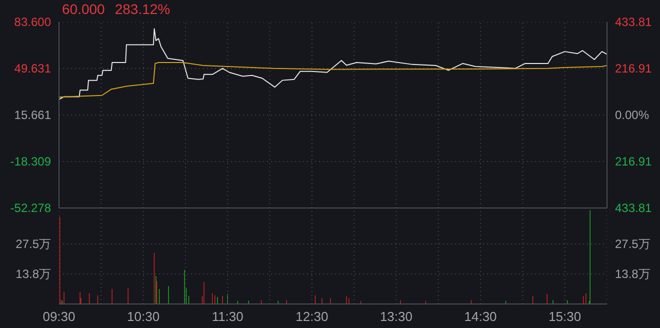 This screenshot has width=660, height=328. I want to click on x-tick-label: 11:30, so click(228, 316).